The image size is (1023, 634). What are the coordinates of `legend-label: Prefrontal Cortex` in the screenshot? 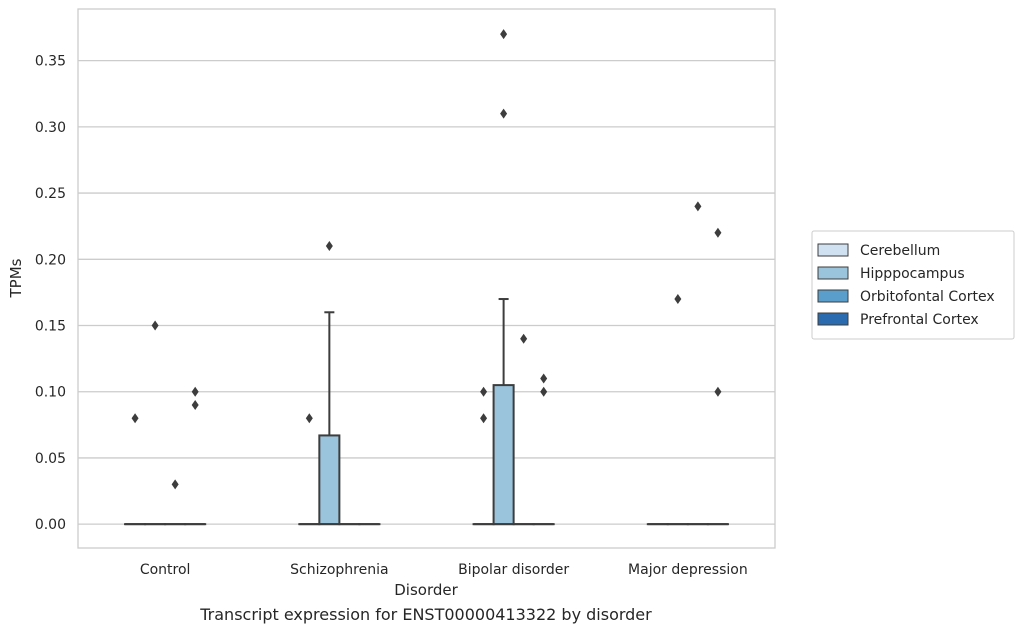 It's located at (919, 320).